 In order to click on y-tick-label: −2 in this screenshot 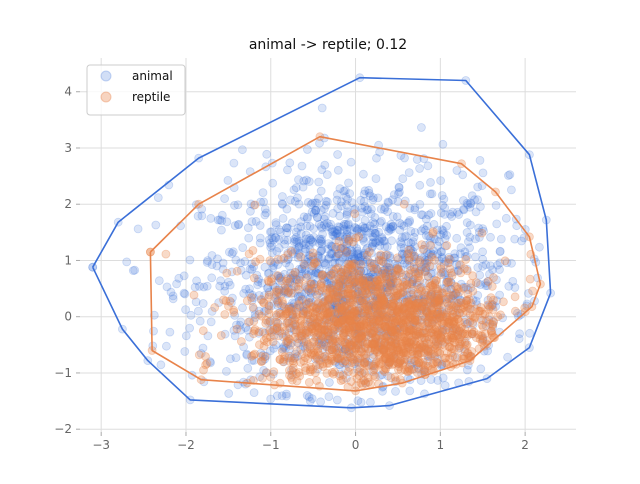, I will do `click(63, 429)`.